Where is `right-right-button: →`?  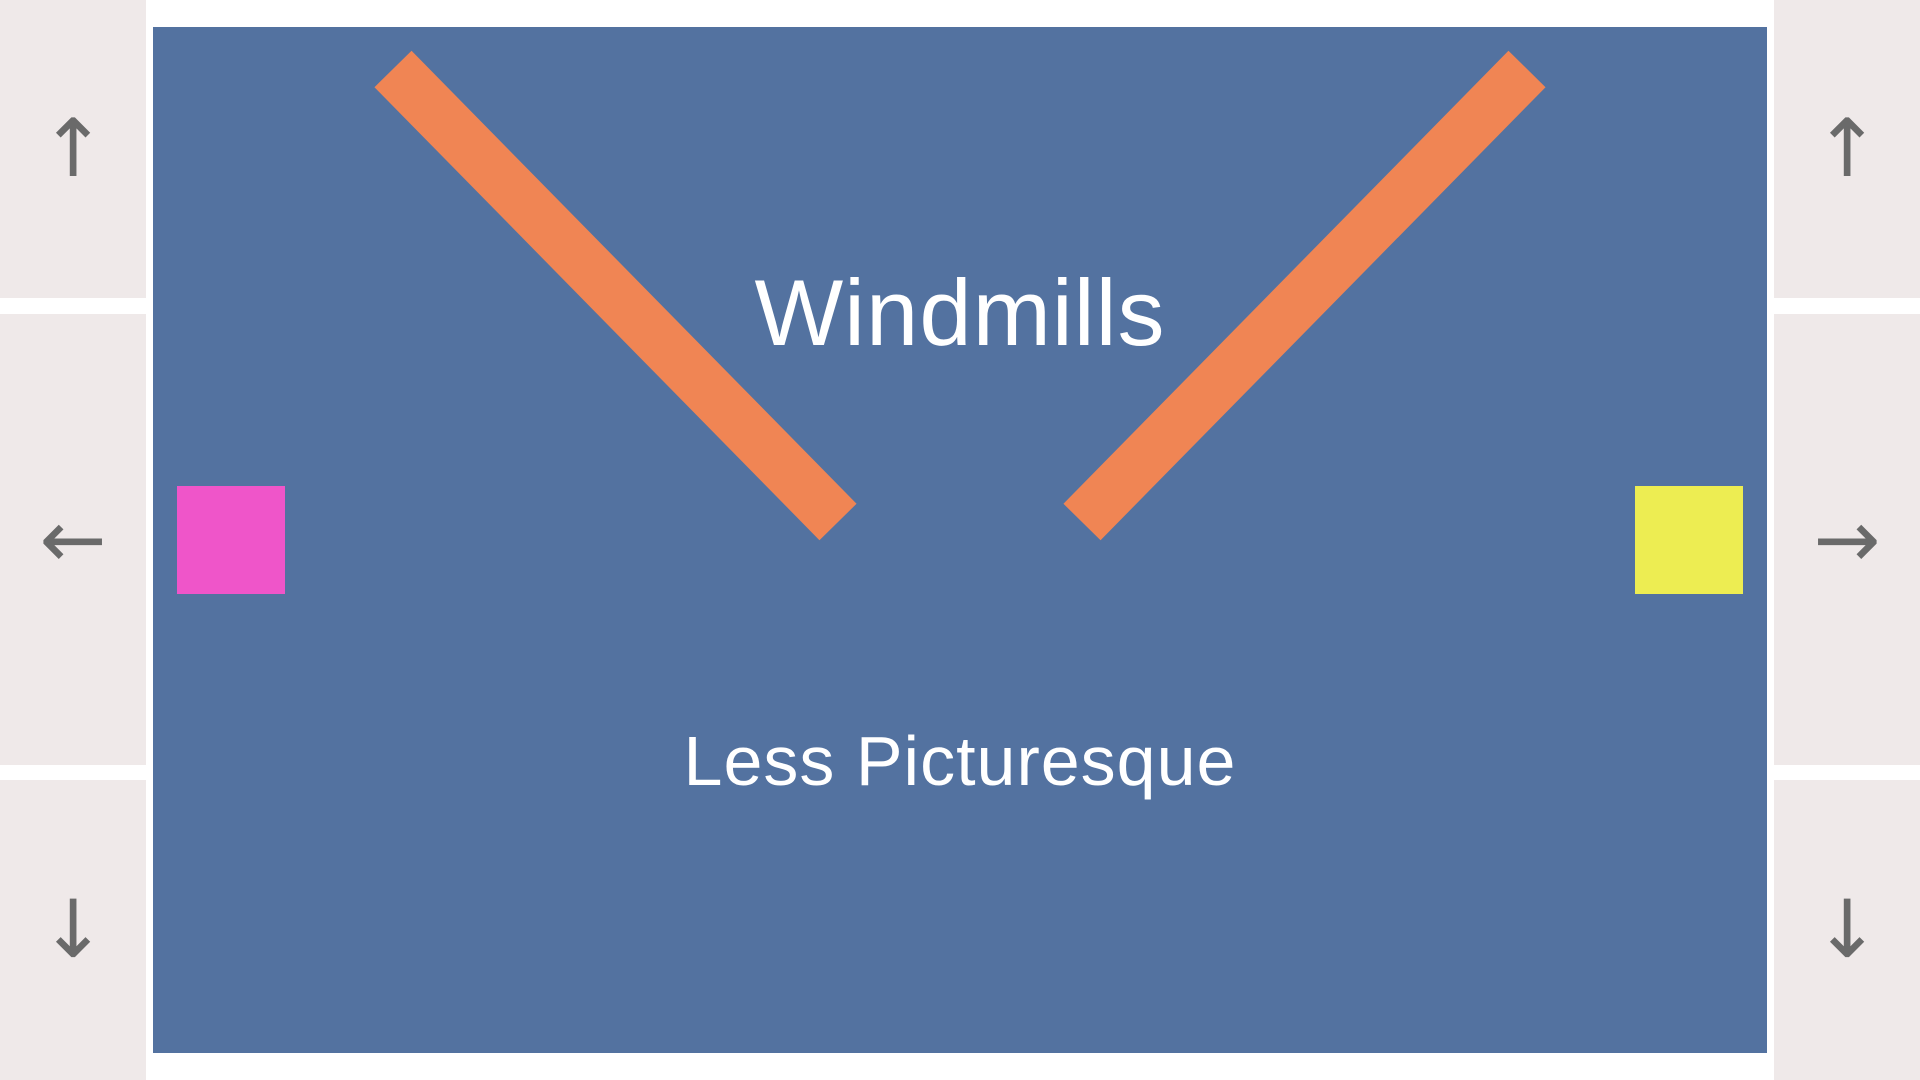 right-right-button: → is located at coordinates (1847, 539).